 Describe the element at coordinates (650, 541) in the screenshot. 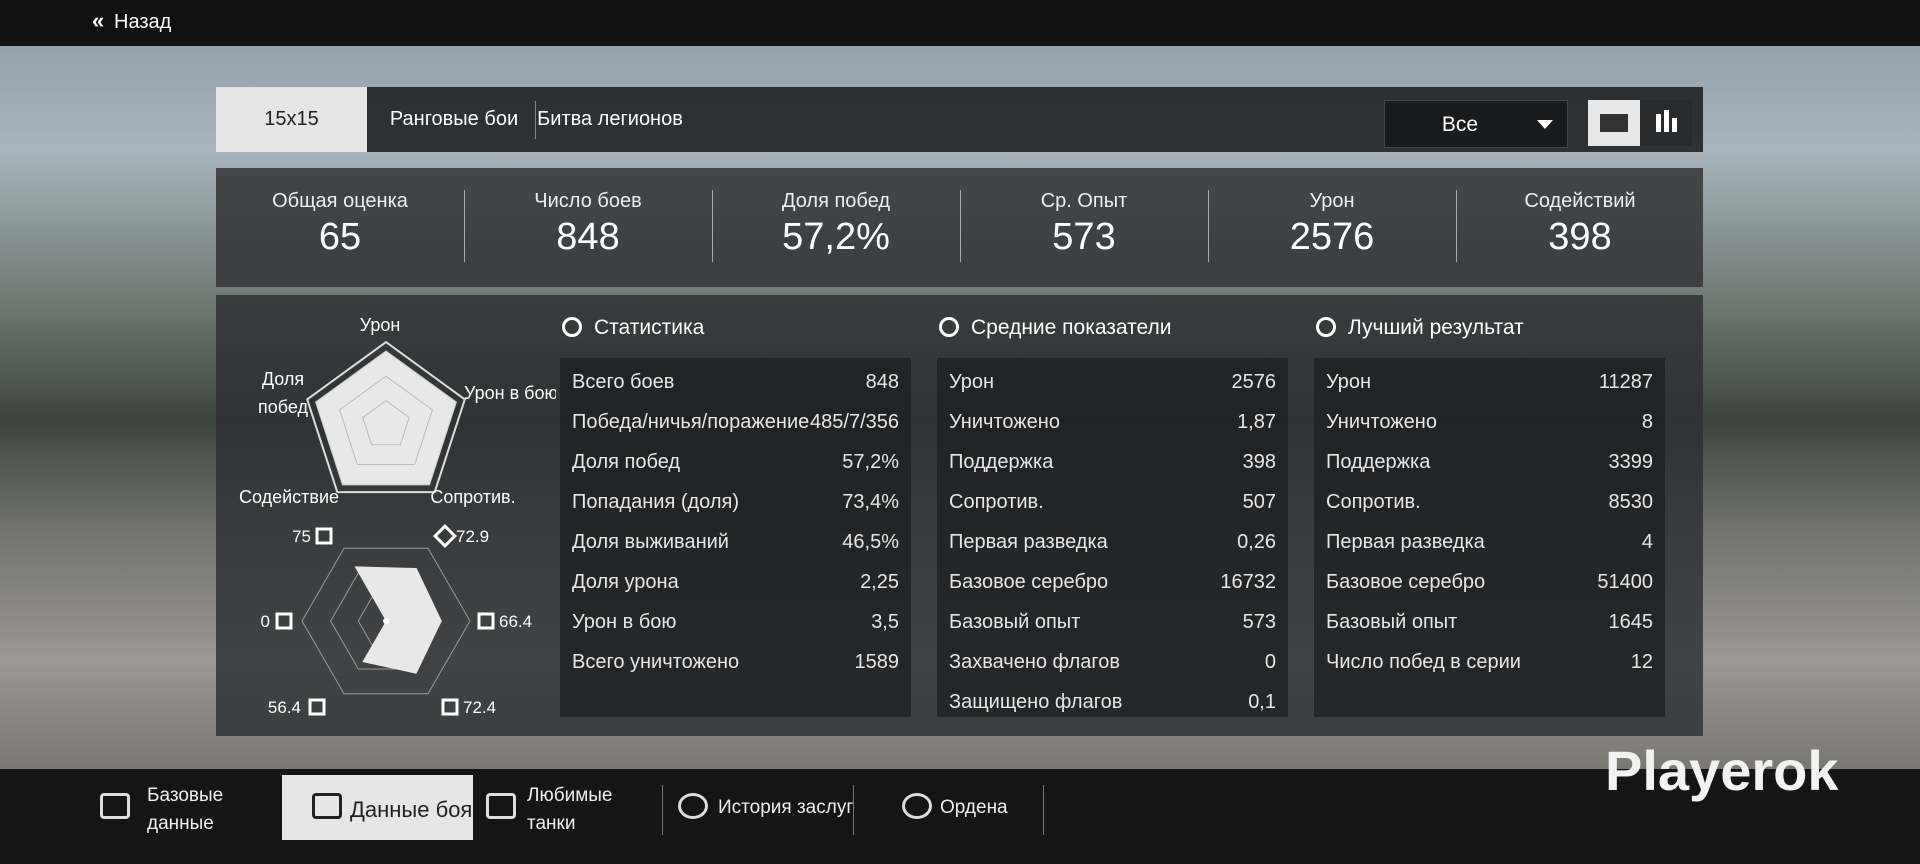

I see `row-label: Доля выживаний` at that location.